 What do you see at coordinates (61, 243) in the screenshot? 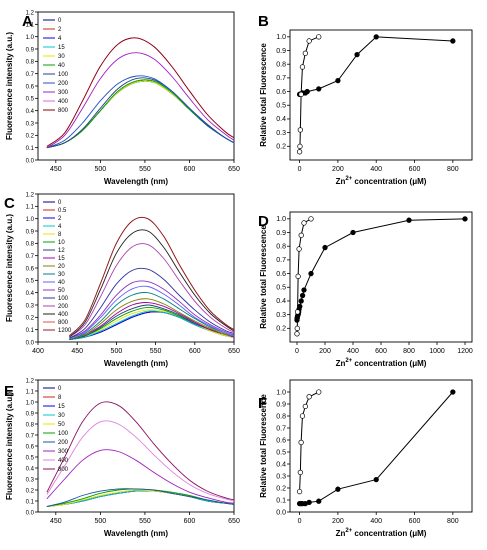
I see `legend-label: 10` at bounding box center [61, 243].